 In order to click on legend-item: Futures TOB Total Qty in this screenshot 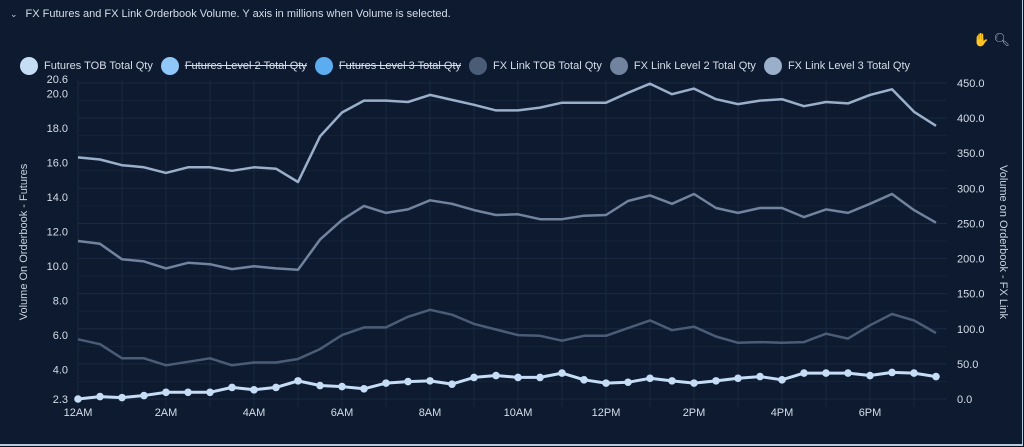, I will do `click(86, 66)`.